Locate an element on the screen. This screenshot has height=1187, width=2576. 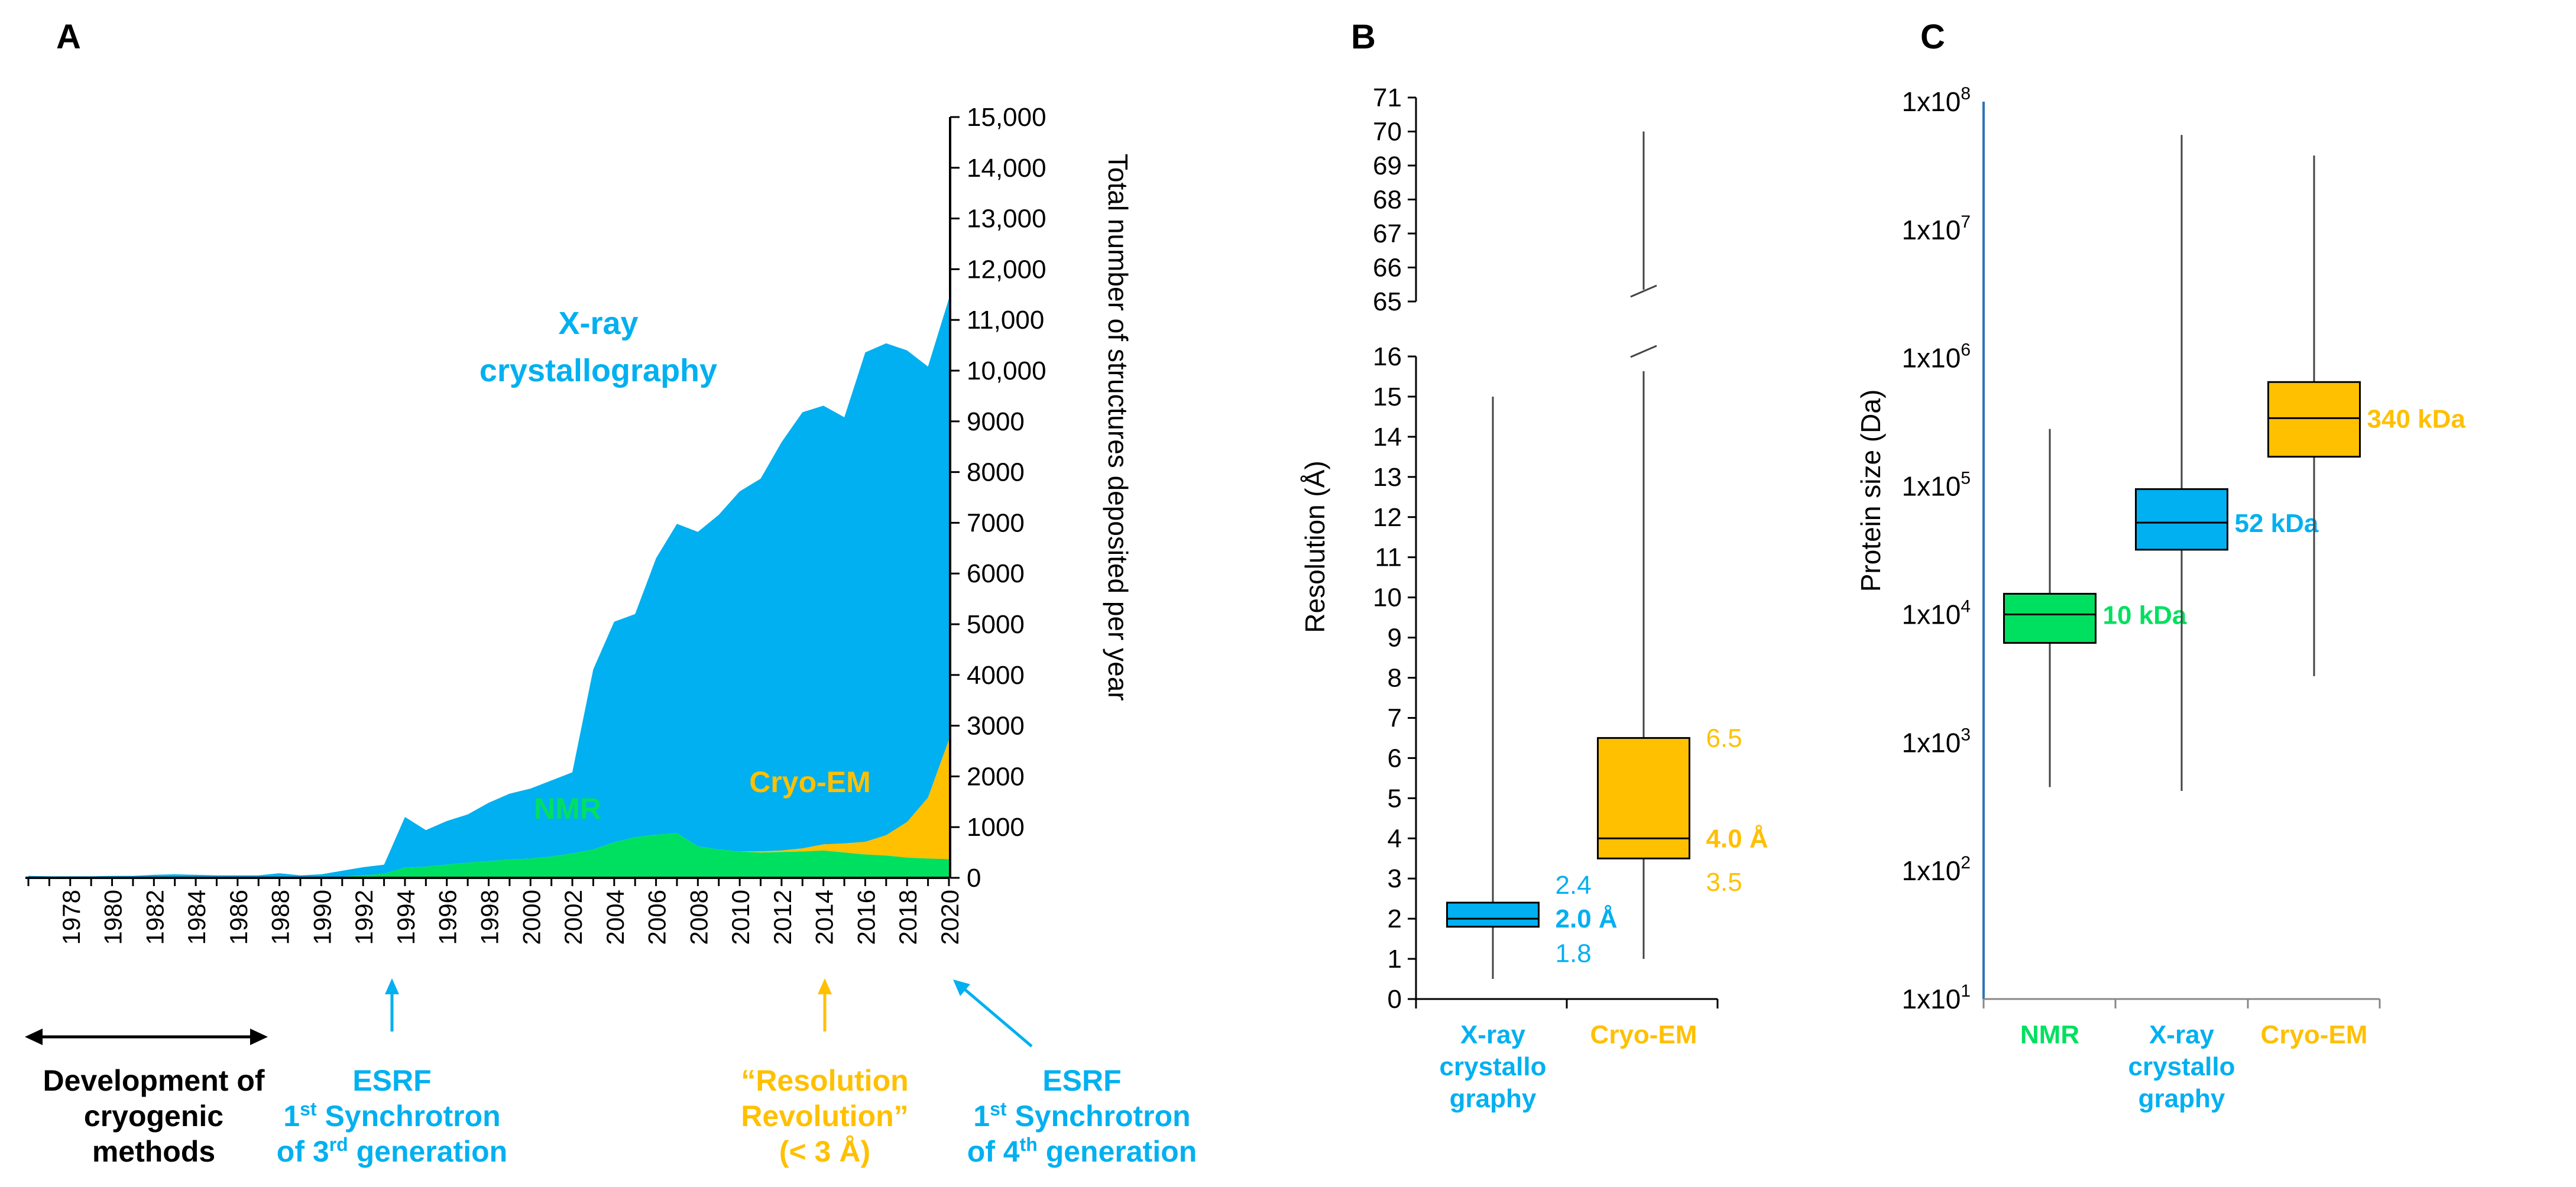
y-tick-label: 69 is located at coordinates (1387, 165).